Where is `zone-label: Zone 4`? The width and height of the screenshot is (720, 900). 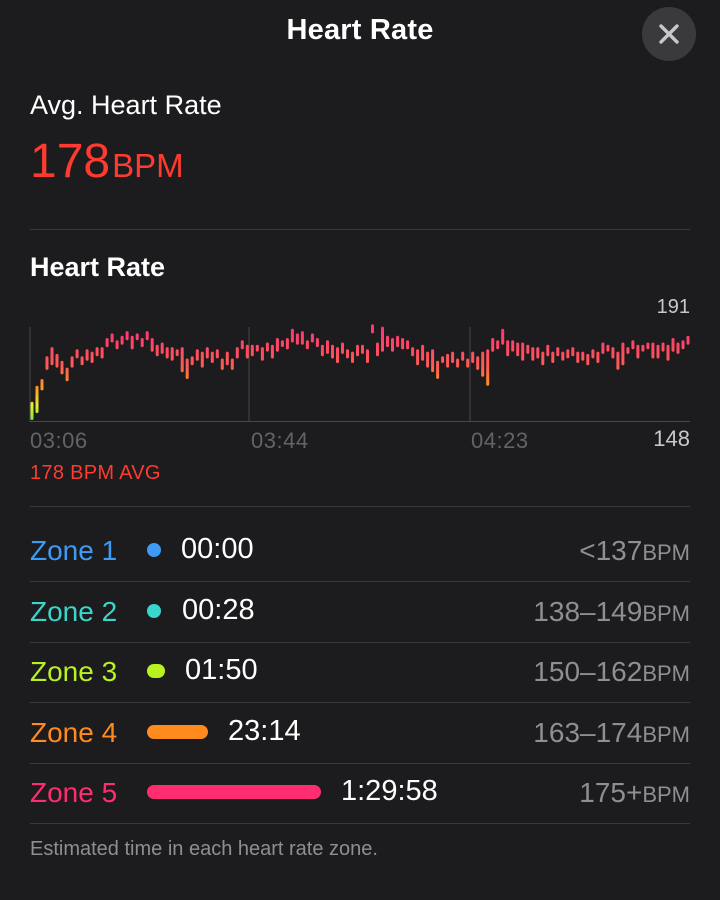 zone-label: Zone 4 is located at coordinates (74, 732).